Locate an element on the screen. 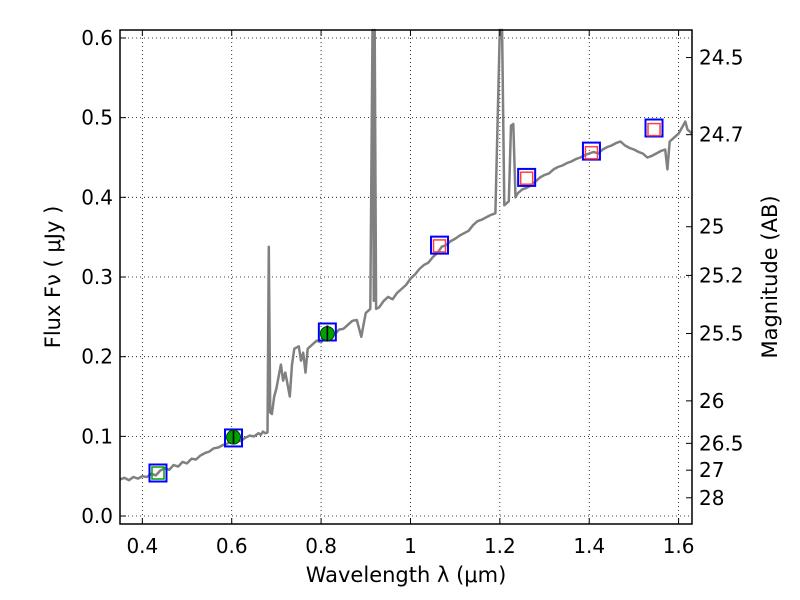 Image resolution: width=800 pixels, height=600 pixels. y-tick-label: 0.5 is located at coordinates (97, 118).